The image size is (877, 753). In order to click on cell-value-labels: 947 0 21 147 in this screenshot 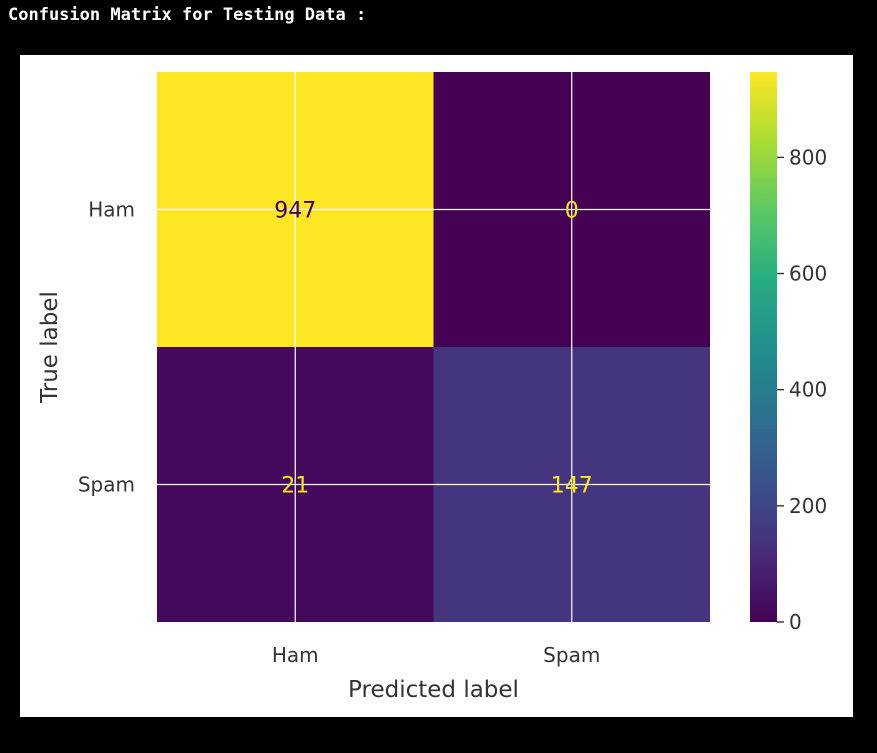, I will do `click(433, 349)`.